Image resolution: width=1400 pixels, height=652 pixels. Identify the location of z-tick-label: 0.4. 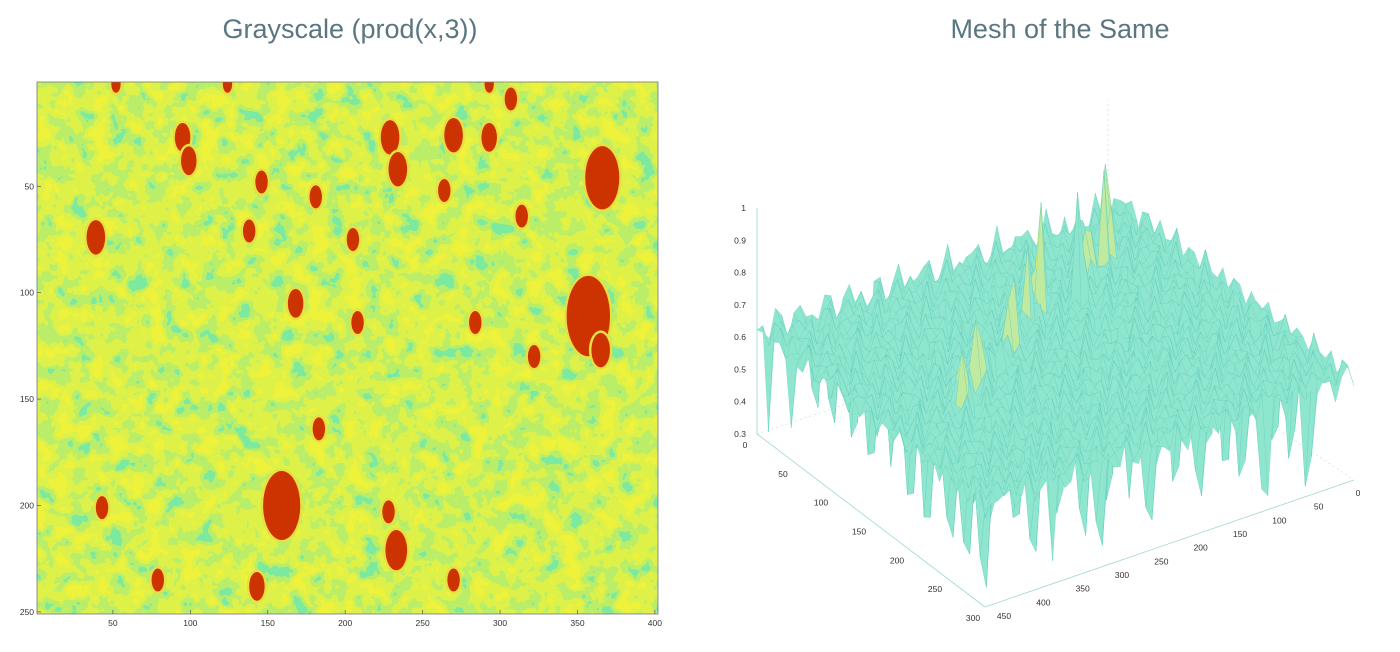
(740, 402).